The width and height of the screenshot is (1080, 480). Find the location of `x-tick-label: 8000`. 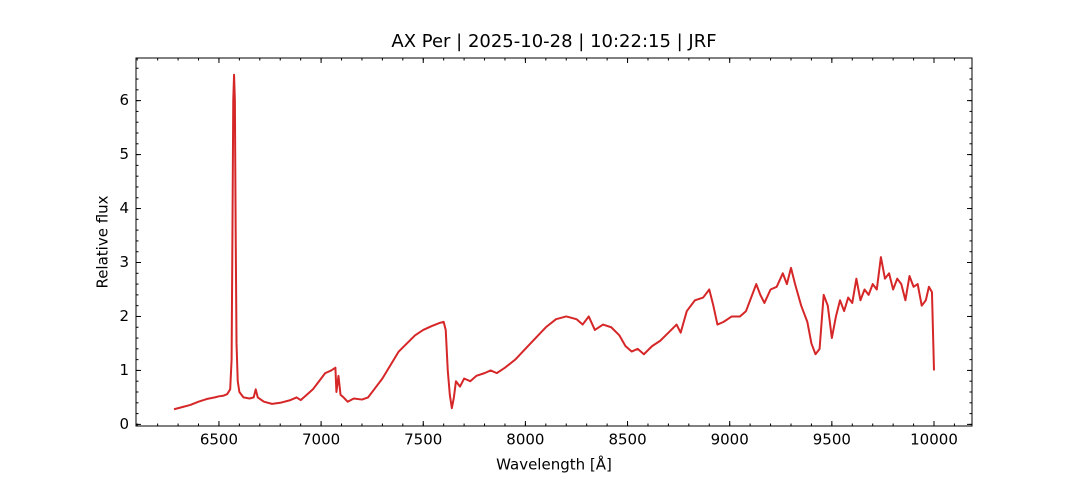

x-tick-label: 8000 is located at coordinates (525, 440).